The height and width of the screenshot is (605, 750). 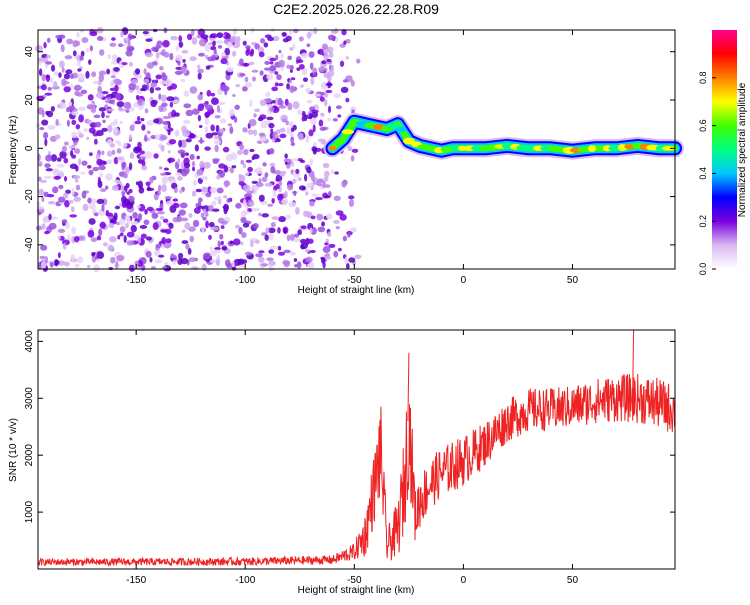 What do you see at coordinates (136, 580) in the screenshot?
I see `x-tick-label: -150` at bounding box center [136, 580].